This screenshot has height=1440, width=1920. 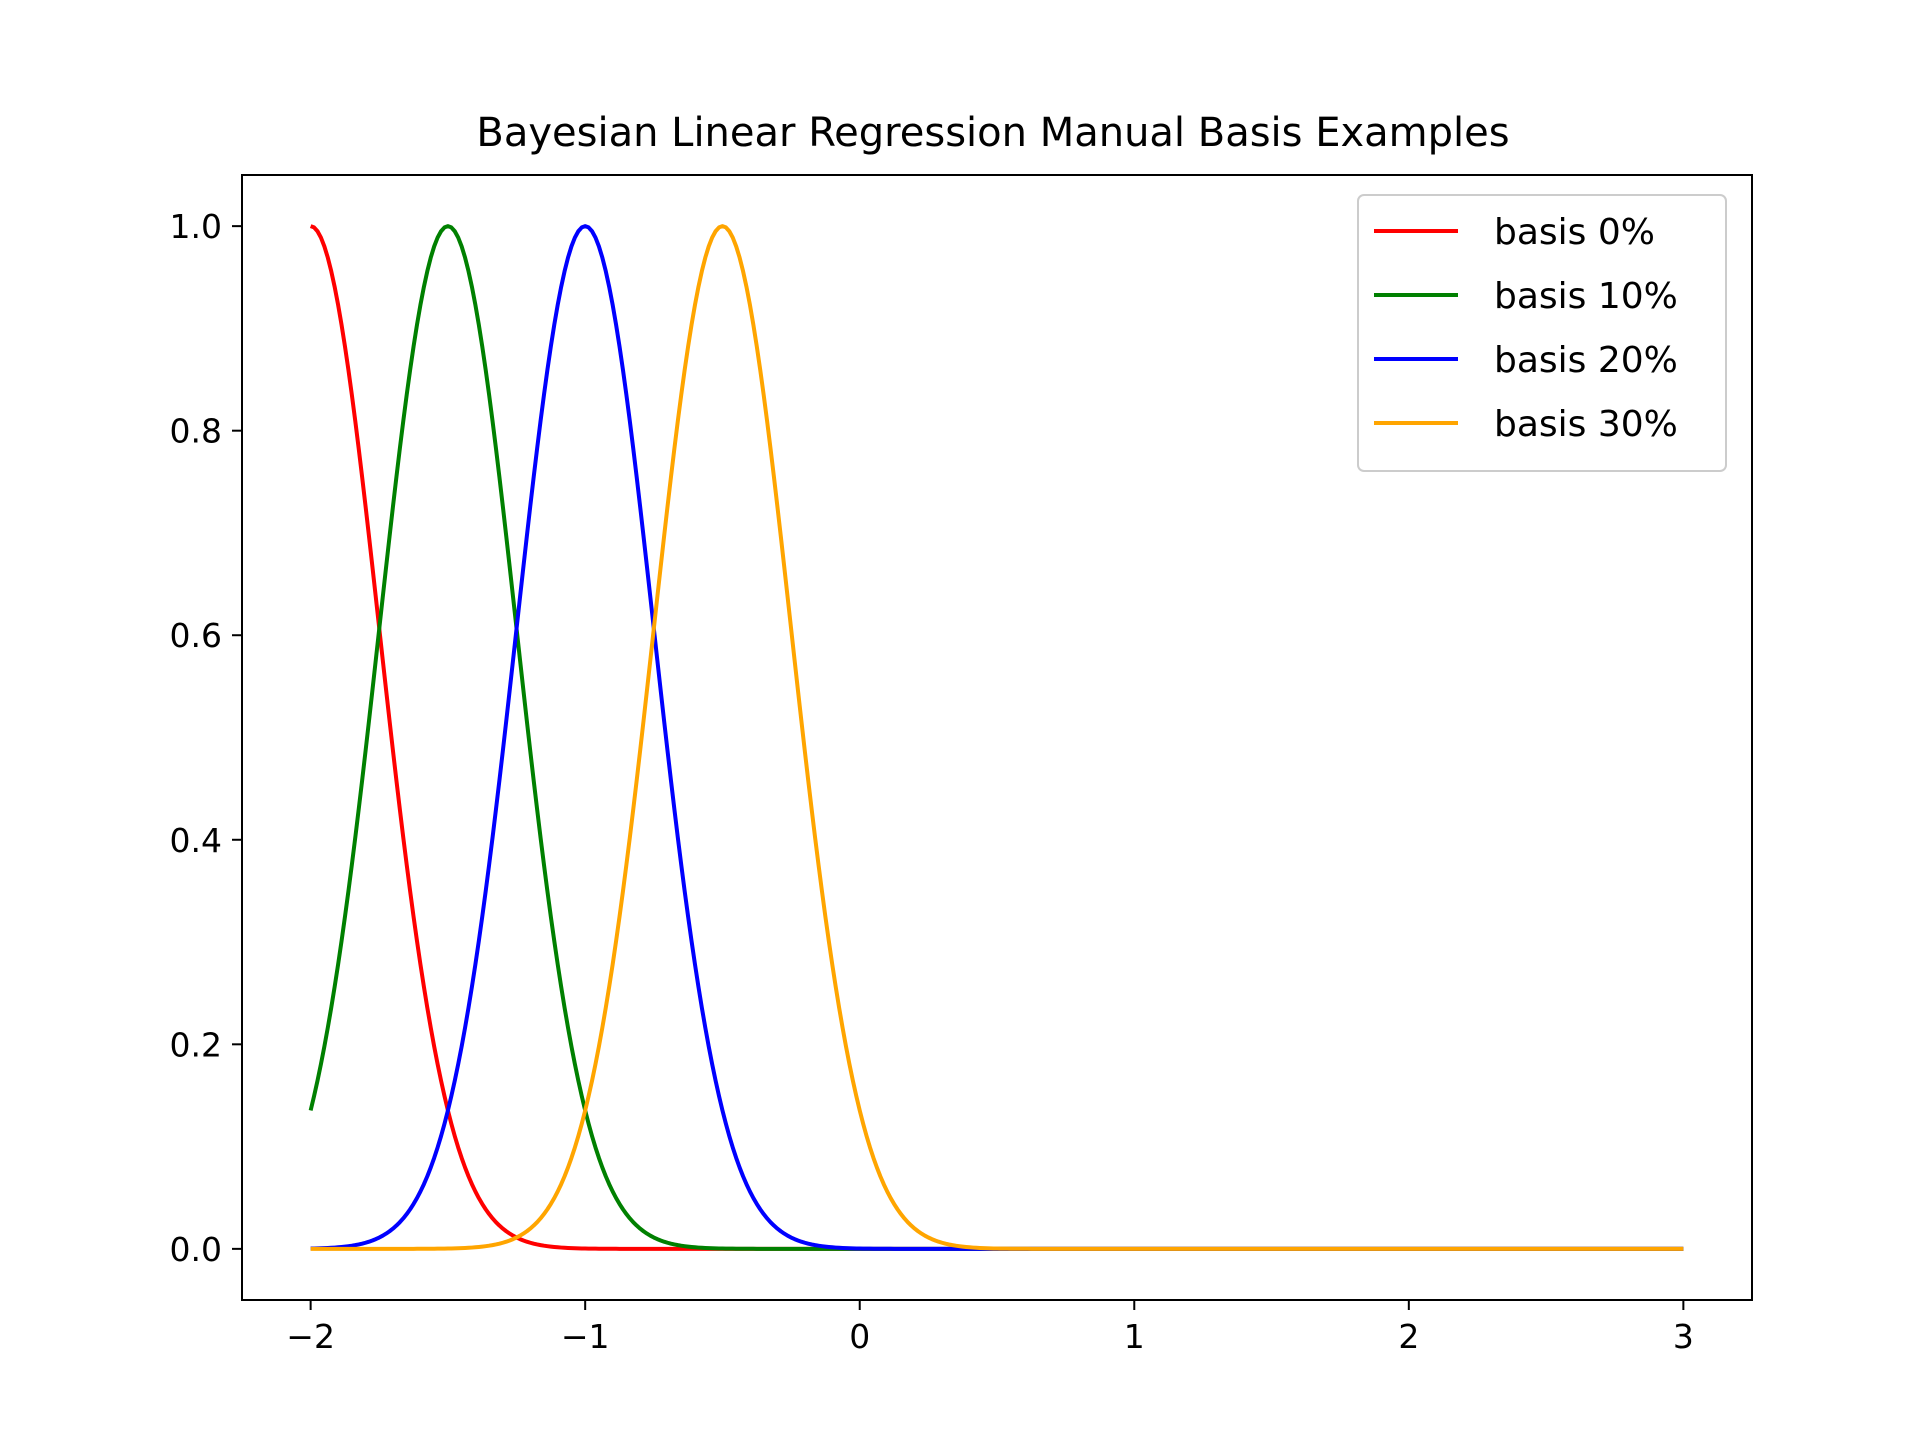 What do you see at coordinates (196, 226) in the screenshot?
I see `y-tick-label: 1.0` at bounding box center [196, 226].